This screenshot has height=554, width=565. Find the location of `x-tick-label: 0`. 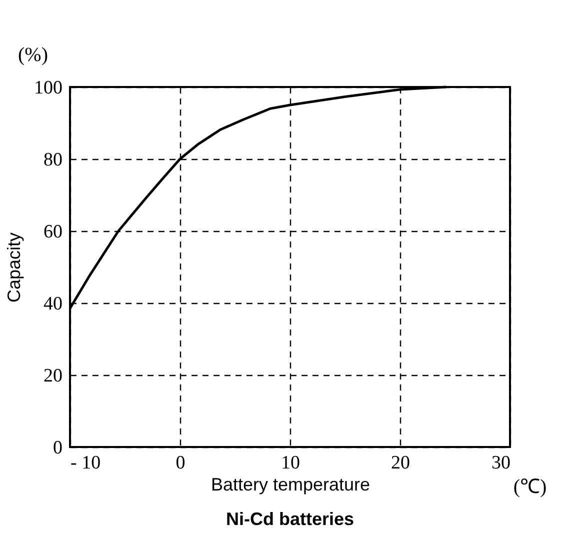

x-tick-label: 0 is located at coordinates (181, 463).